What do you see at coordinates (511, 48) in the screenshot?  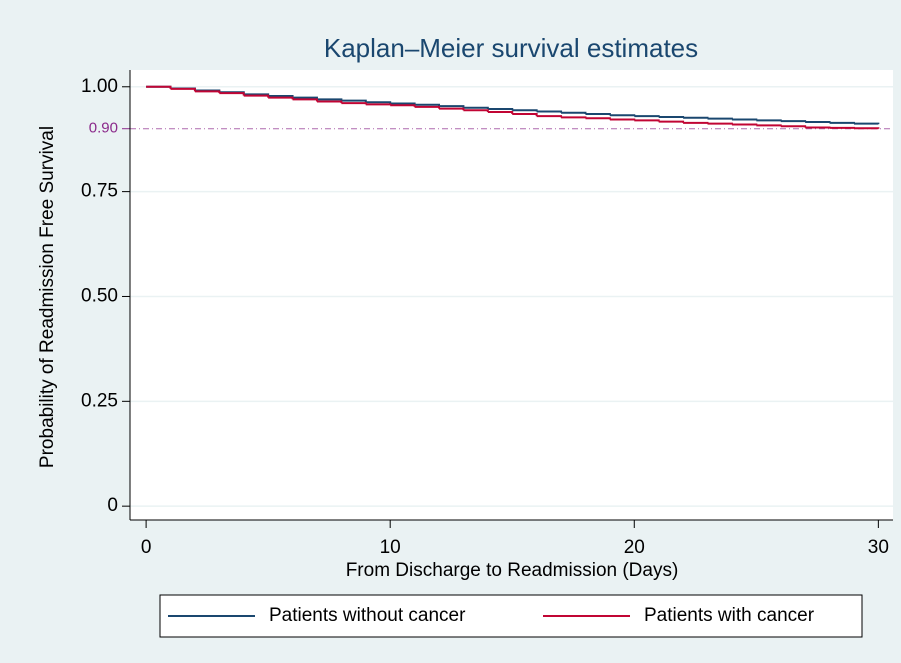 I see `chart-title: Kaplan–Meier survival estimates` at bounding box center [511, 48].